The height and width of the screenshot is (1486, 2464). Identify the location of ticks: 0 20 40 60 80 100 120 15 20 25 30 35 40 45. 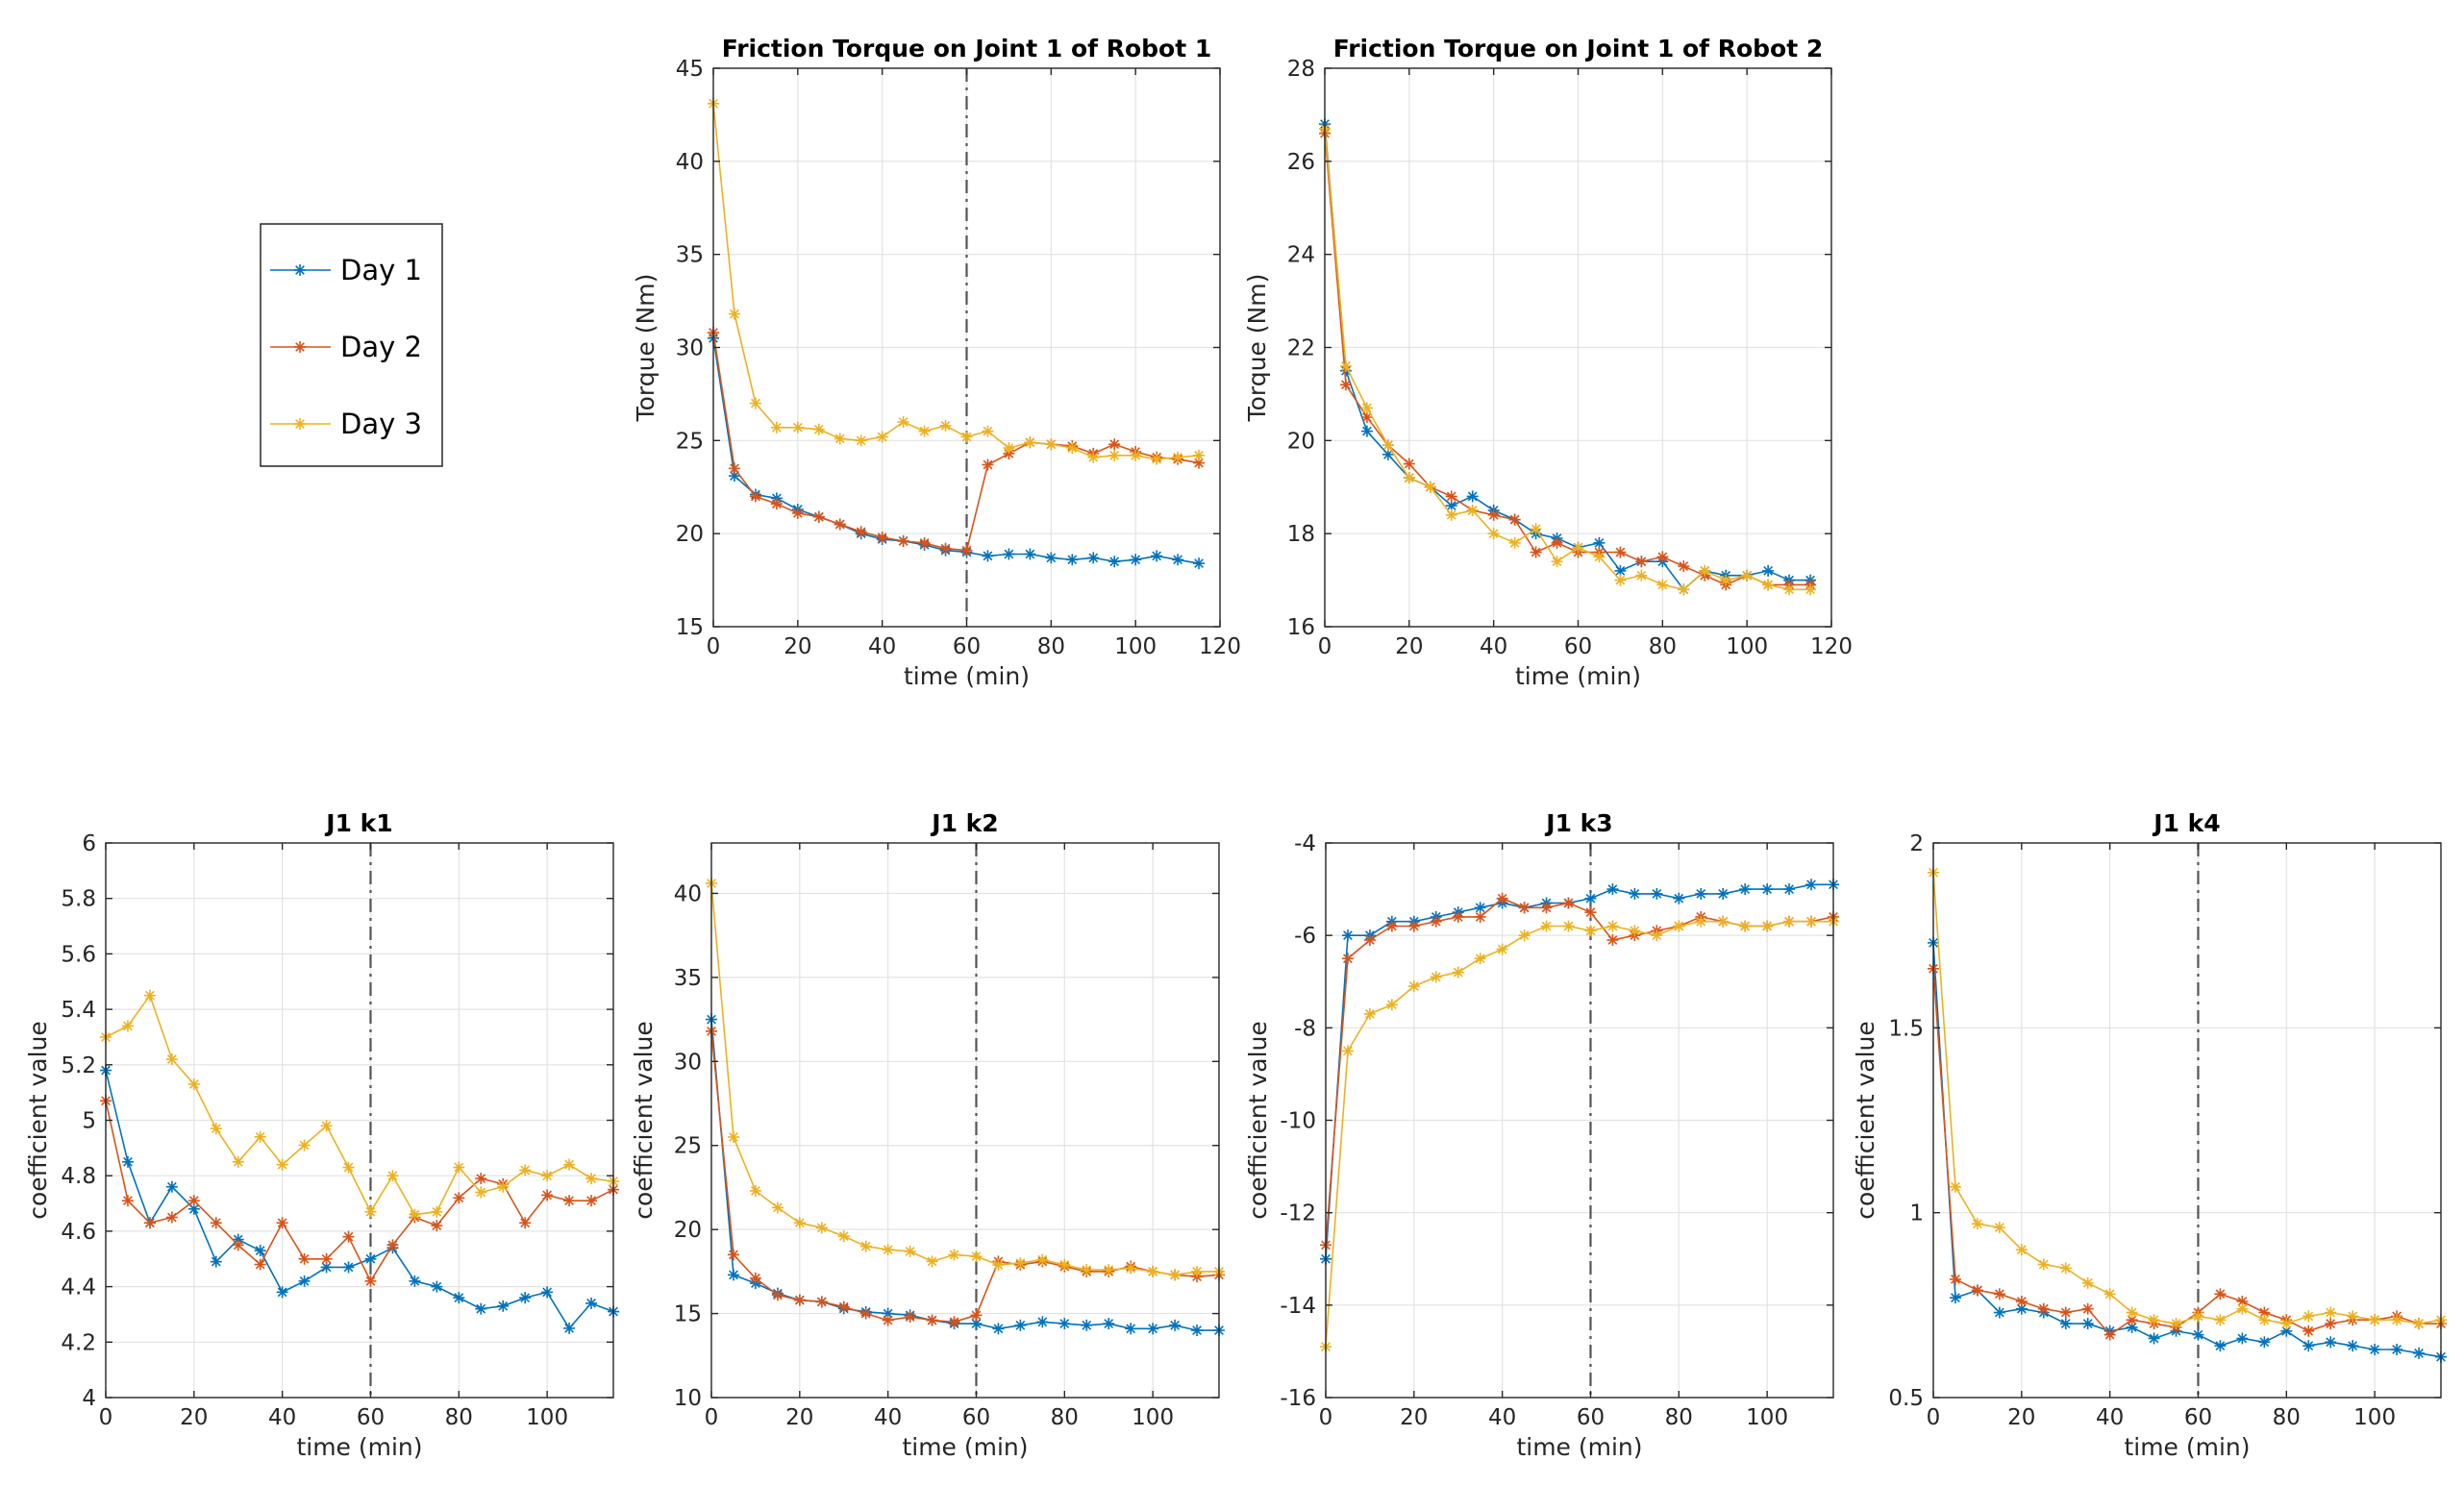
(958, 358).